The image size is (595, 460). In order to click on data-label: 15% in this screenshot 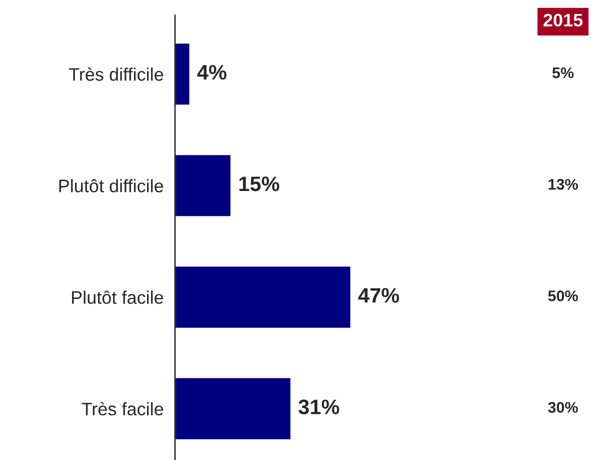, I will do `click(259, 184)`.